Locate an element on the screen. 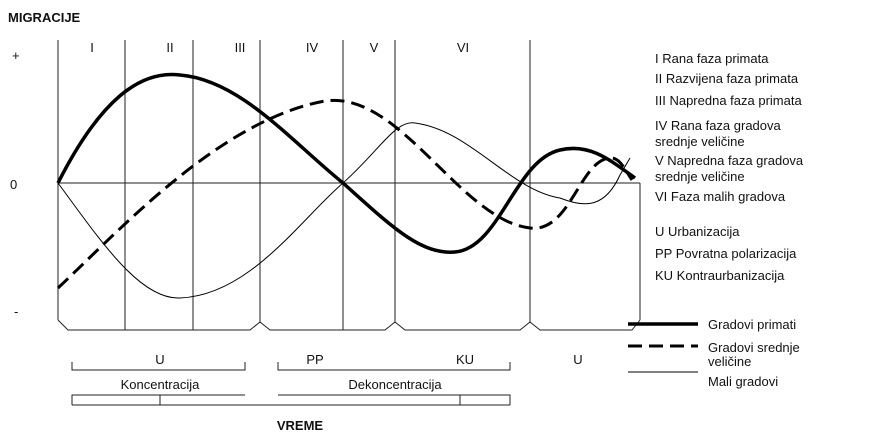  legend-item: Gradovi primati is located at coordinates (752, 324).